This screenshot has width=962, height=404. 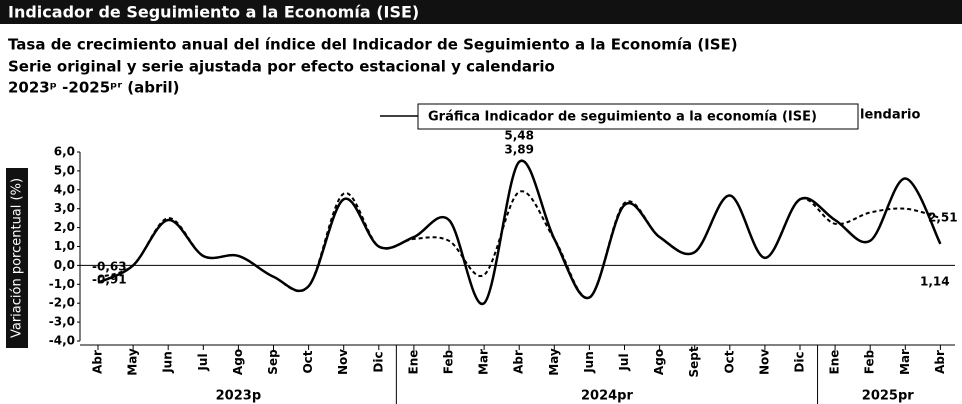 I want to click on x-tick-label: Sept, so click(x=694, y=361).